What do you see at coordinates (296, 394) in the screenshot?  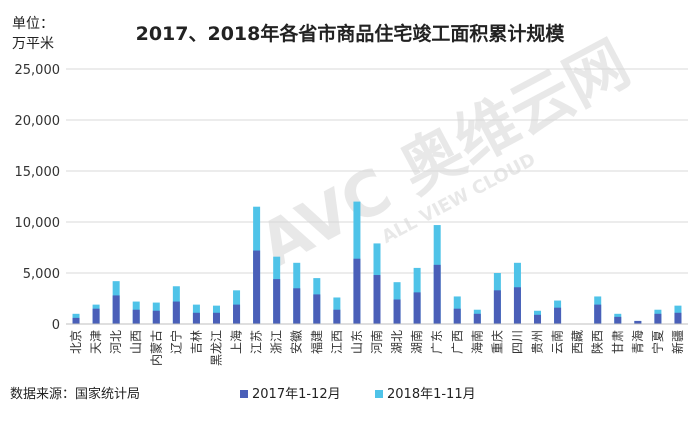 I see `legend-label-2017: 2017年1-12月` at bounding box center [296, 394].